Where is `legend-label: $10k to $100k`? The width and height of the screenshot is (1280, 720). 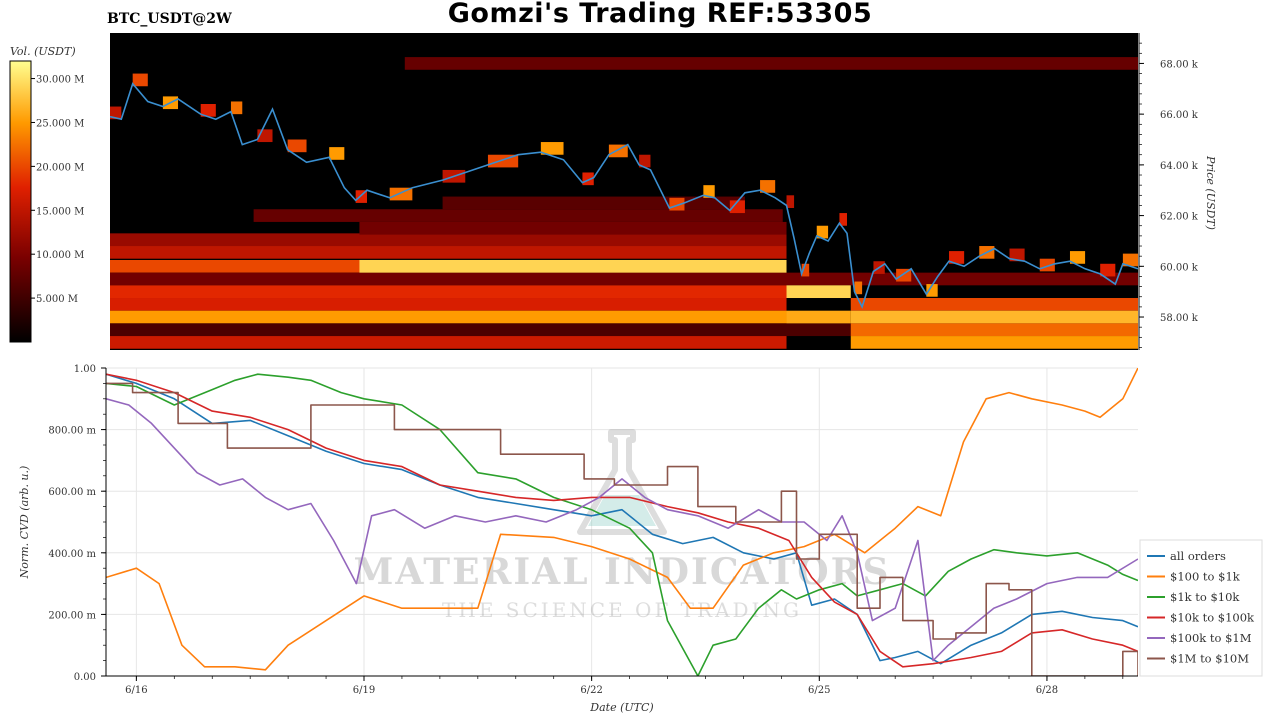
legend-label: $10k to $100k is located at coordinates (1212, 618).